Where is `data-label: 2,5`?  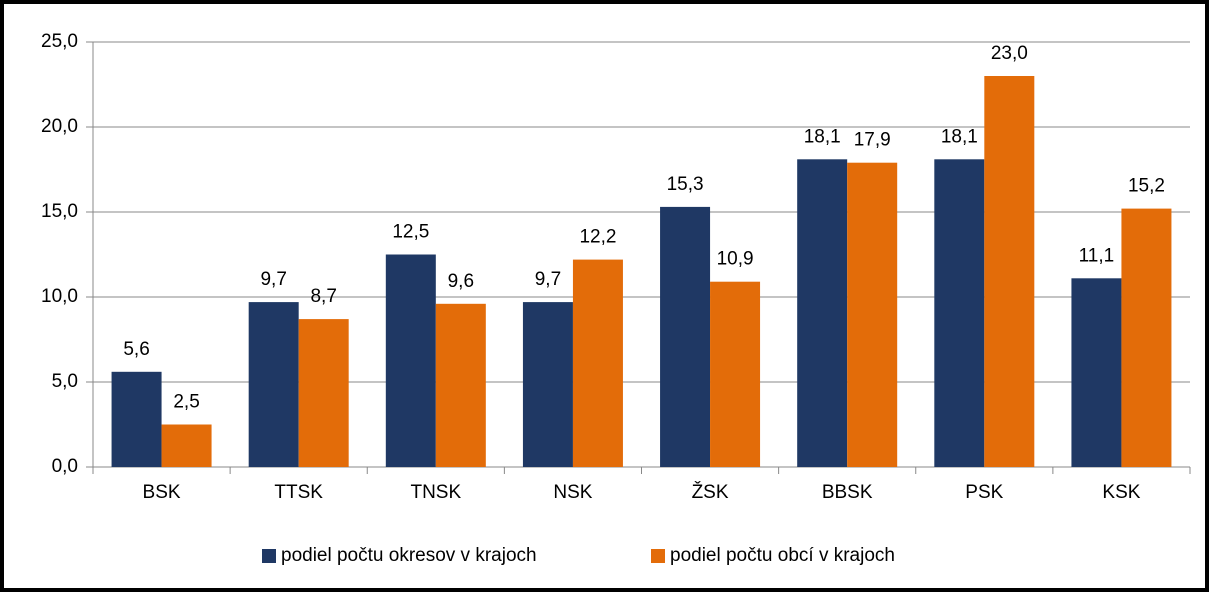 data-label: 2,5 is located at coordinates (186, 402).